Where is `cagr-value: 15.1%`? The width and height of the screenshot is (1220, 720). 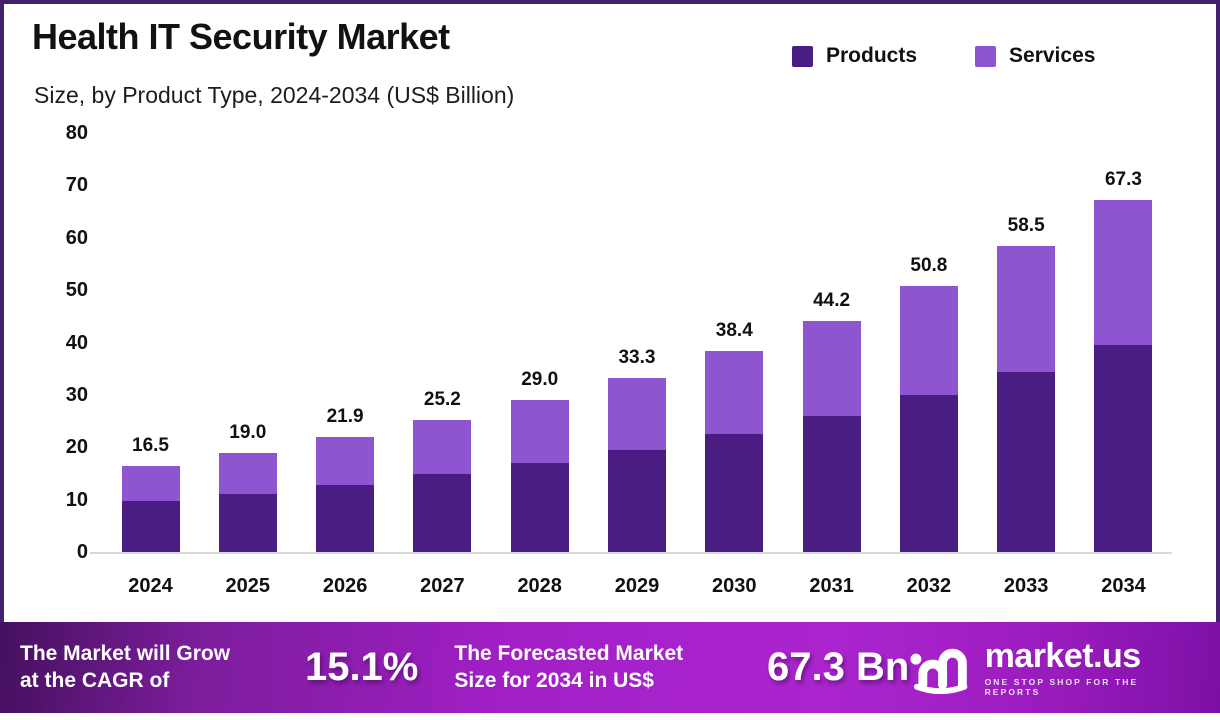
cagr-value: 15.1% is located at coordinates (361, 667).